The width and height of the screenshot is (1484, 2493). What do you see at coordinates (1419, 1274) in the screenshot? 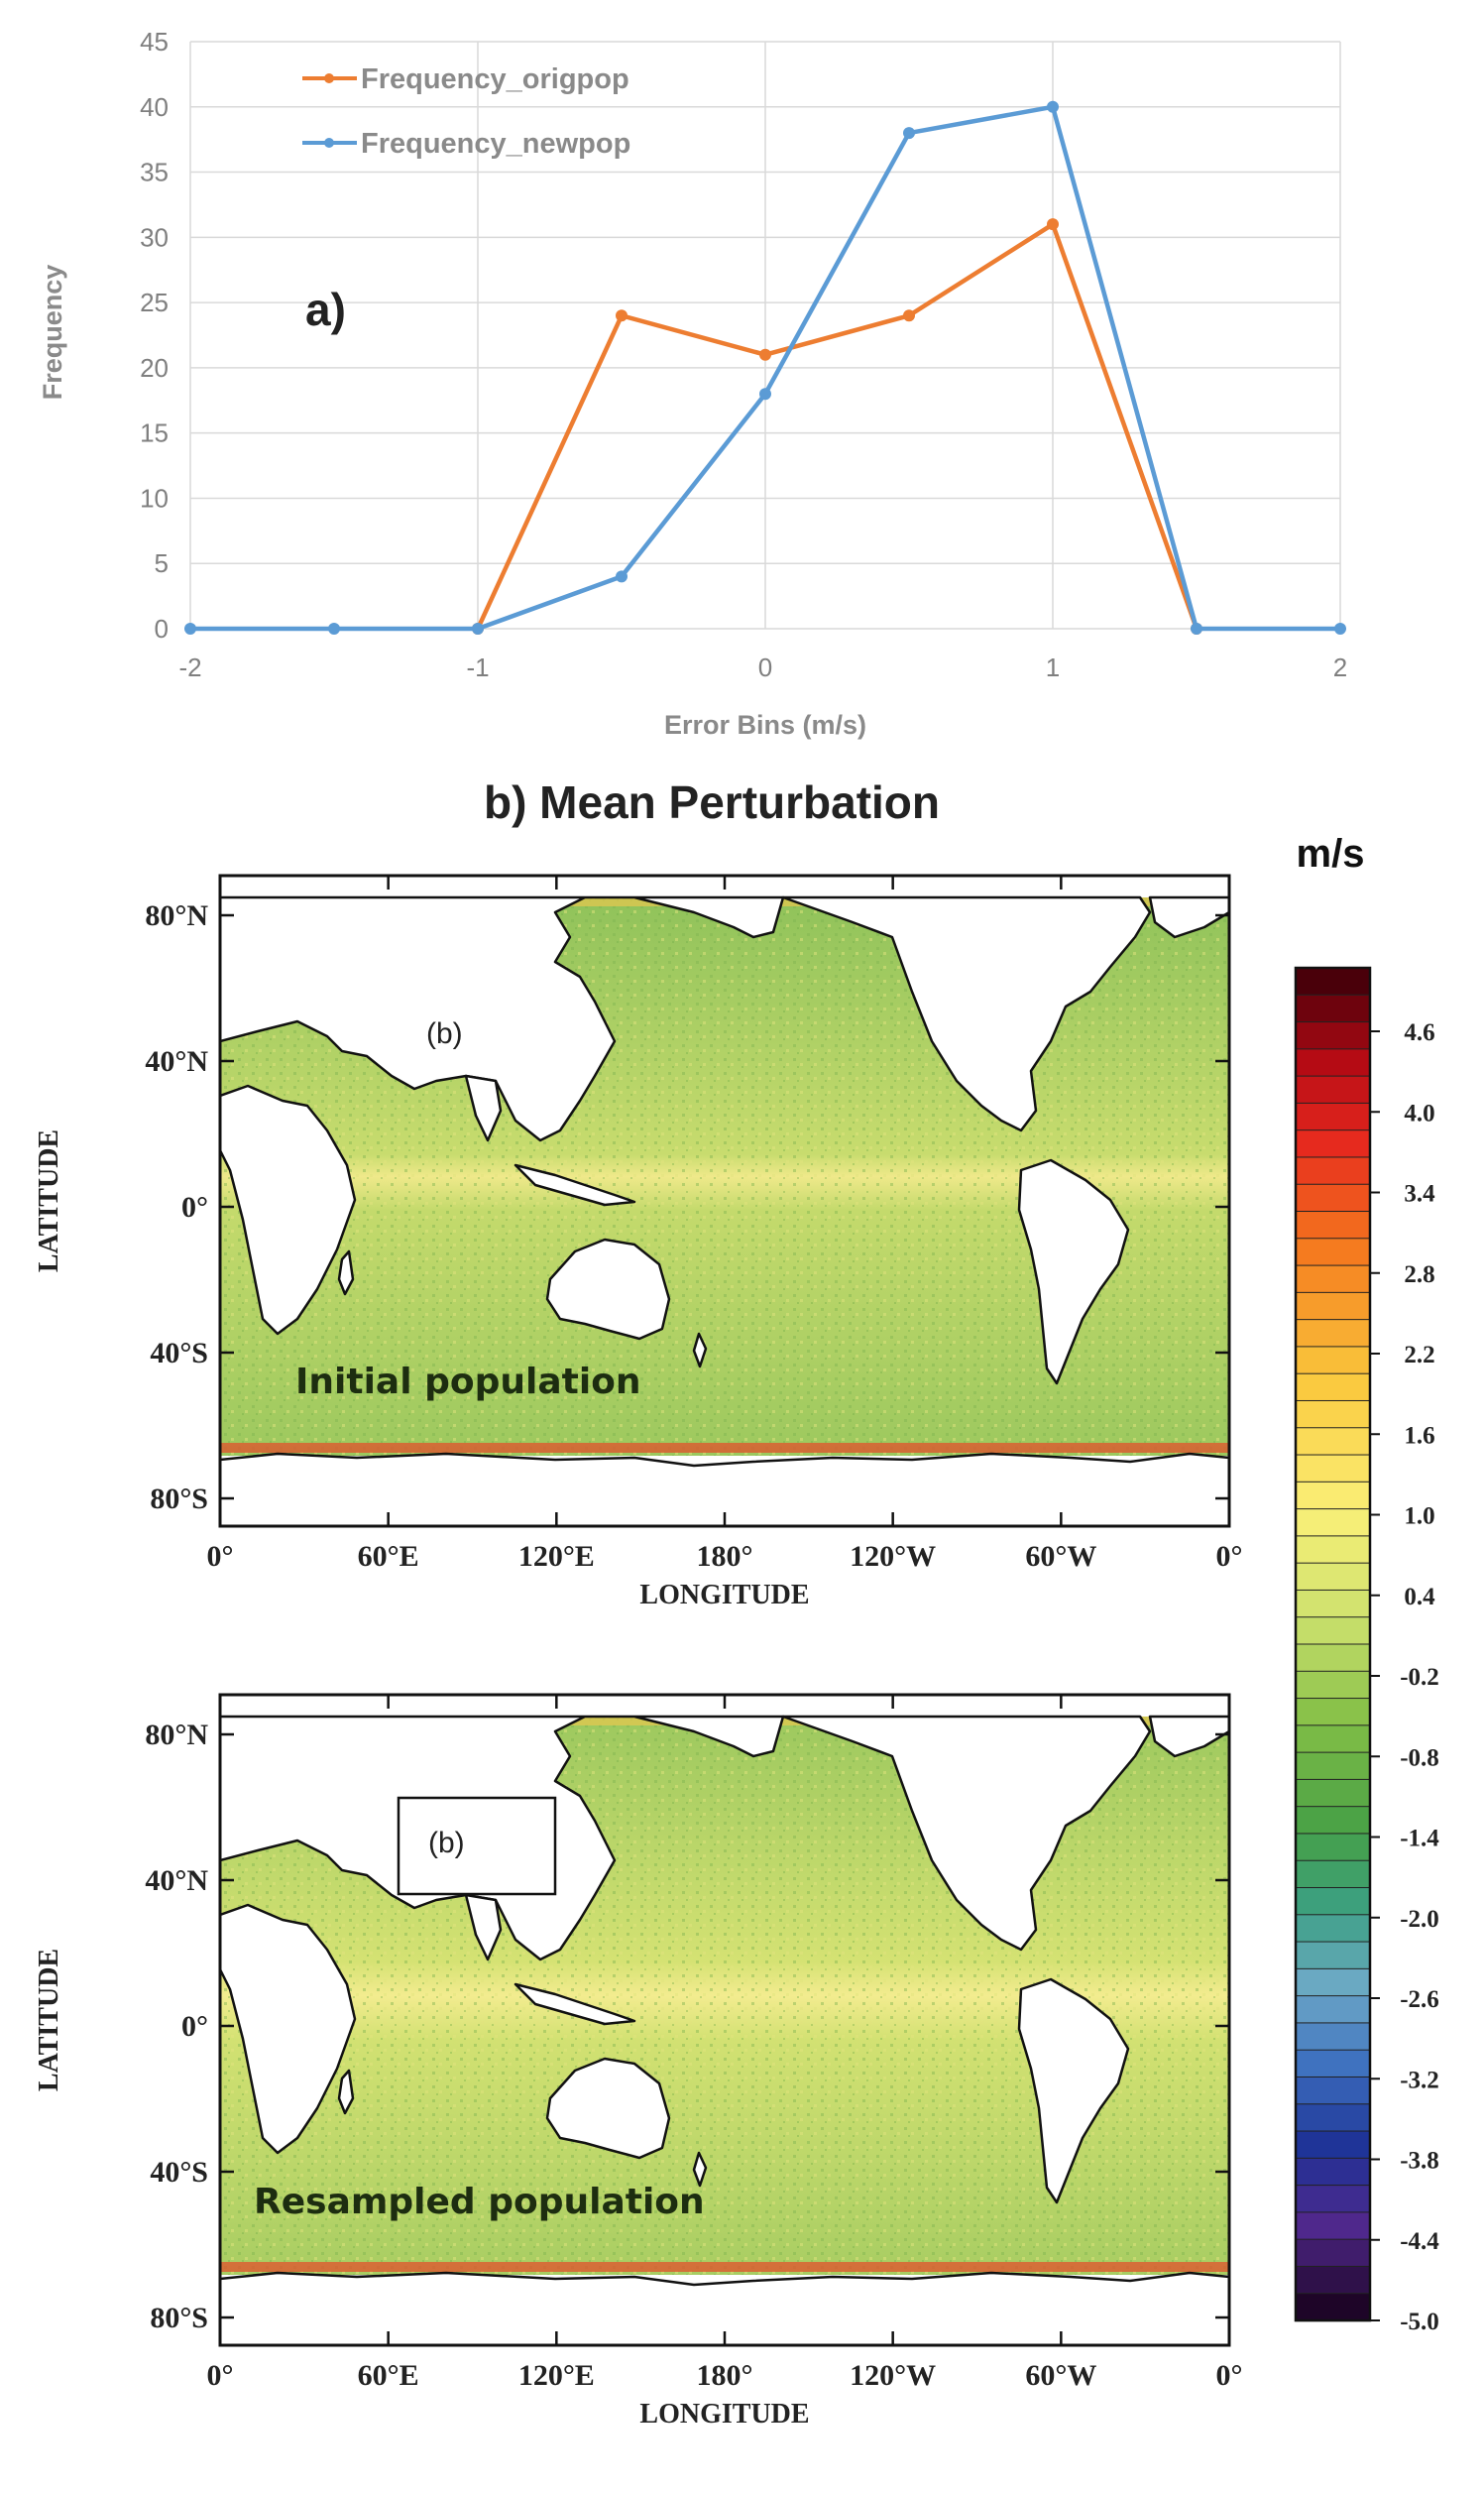
I see `colorbar-tick-label: 2.8` at bounding box center [1419, 1274].